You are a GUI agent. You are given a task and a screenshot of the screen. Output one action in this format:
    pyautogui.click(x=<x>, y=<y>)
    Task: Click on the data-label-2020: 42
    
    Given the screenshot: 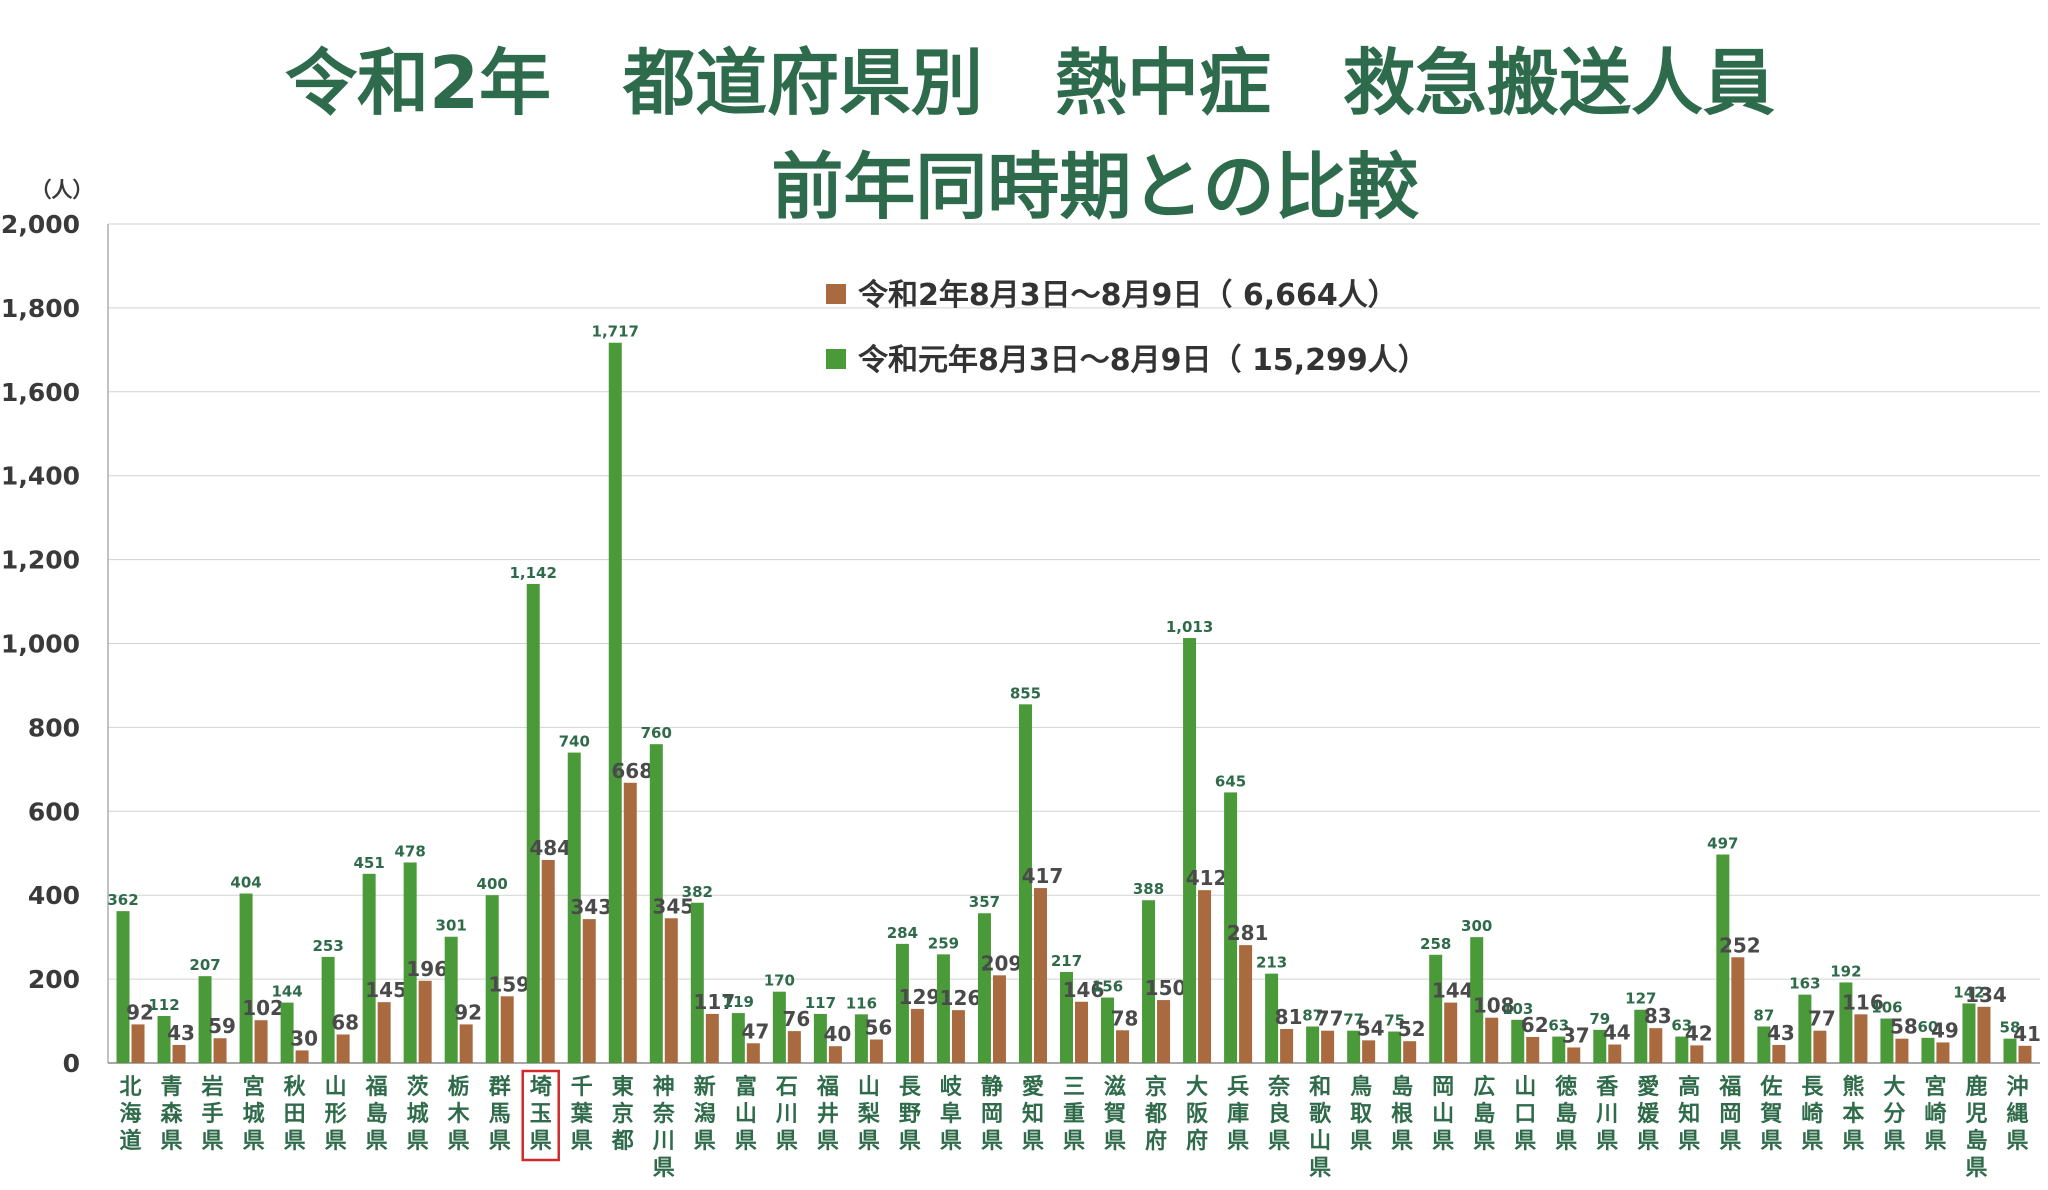 What is the action you would take?
    pyautogui.click(x=1699, y=1033)
    